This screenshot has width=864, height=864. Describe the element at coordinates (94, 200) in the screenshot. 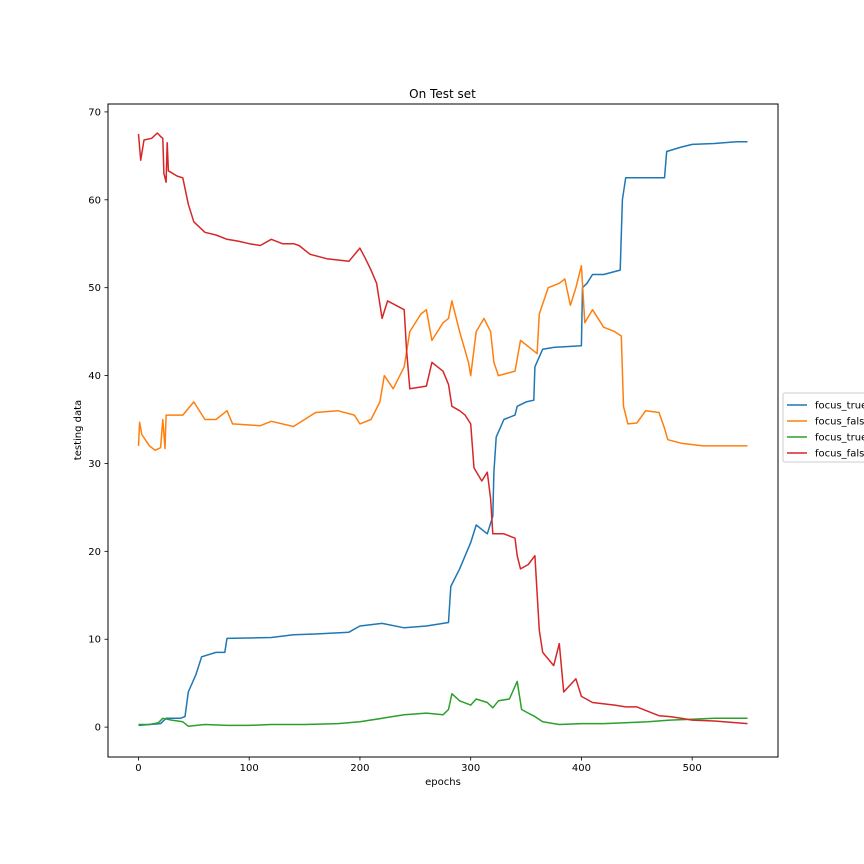

I see `y-tick-label: 60` at that location.